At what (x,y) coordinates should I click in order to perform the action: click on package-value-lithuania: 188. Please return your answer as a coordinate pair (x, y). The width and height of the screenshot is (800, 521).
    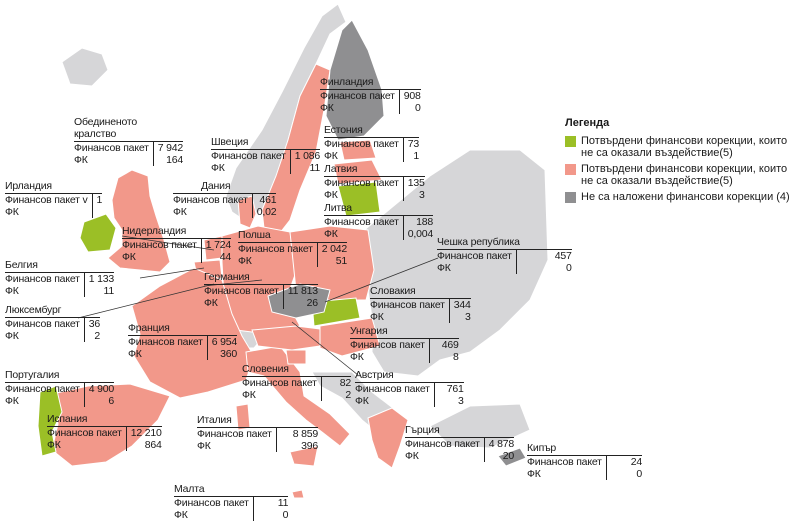
    Looking at the image, I should click on (417, 222).